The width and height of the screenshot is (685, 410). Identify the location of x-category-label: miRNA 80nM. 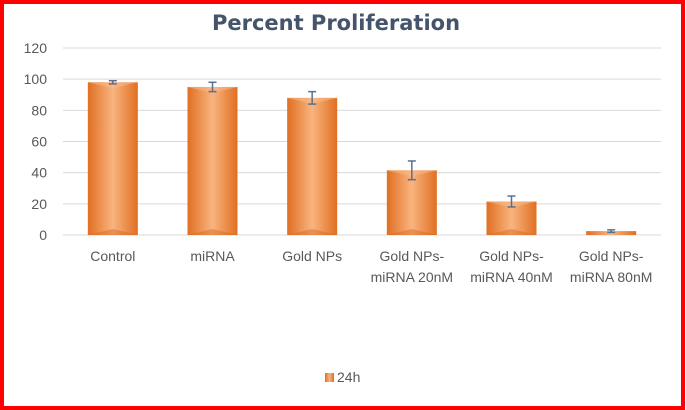
(611, 277).